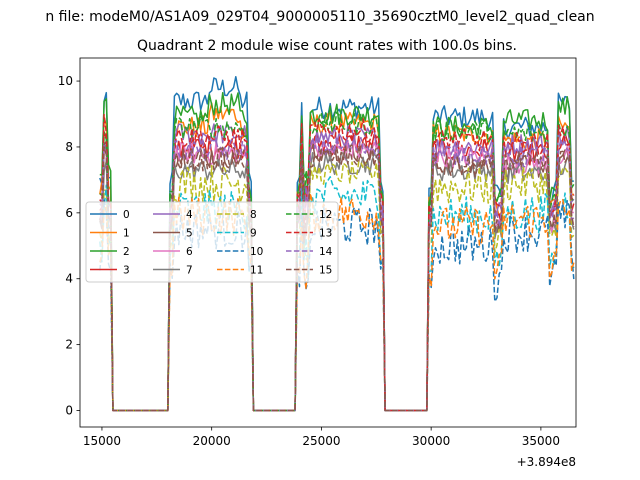  I want to click on y-tick-label: 8, so click(69, 147).